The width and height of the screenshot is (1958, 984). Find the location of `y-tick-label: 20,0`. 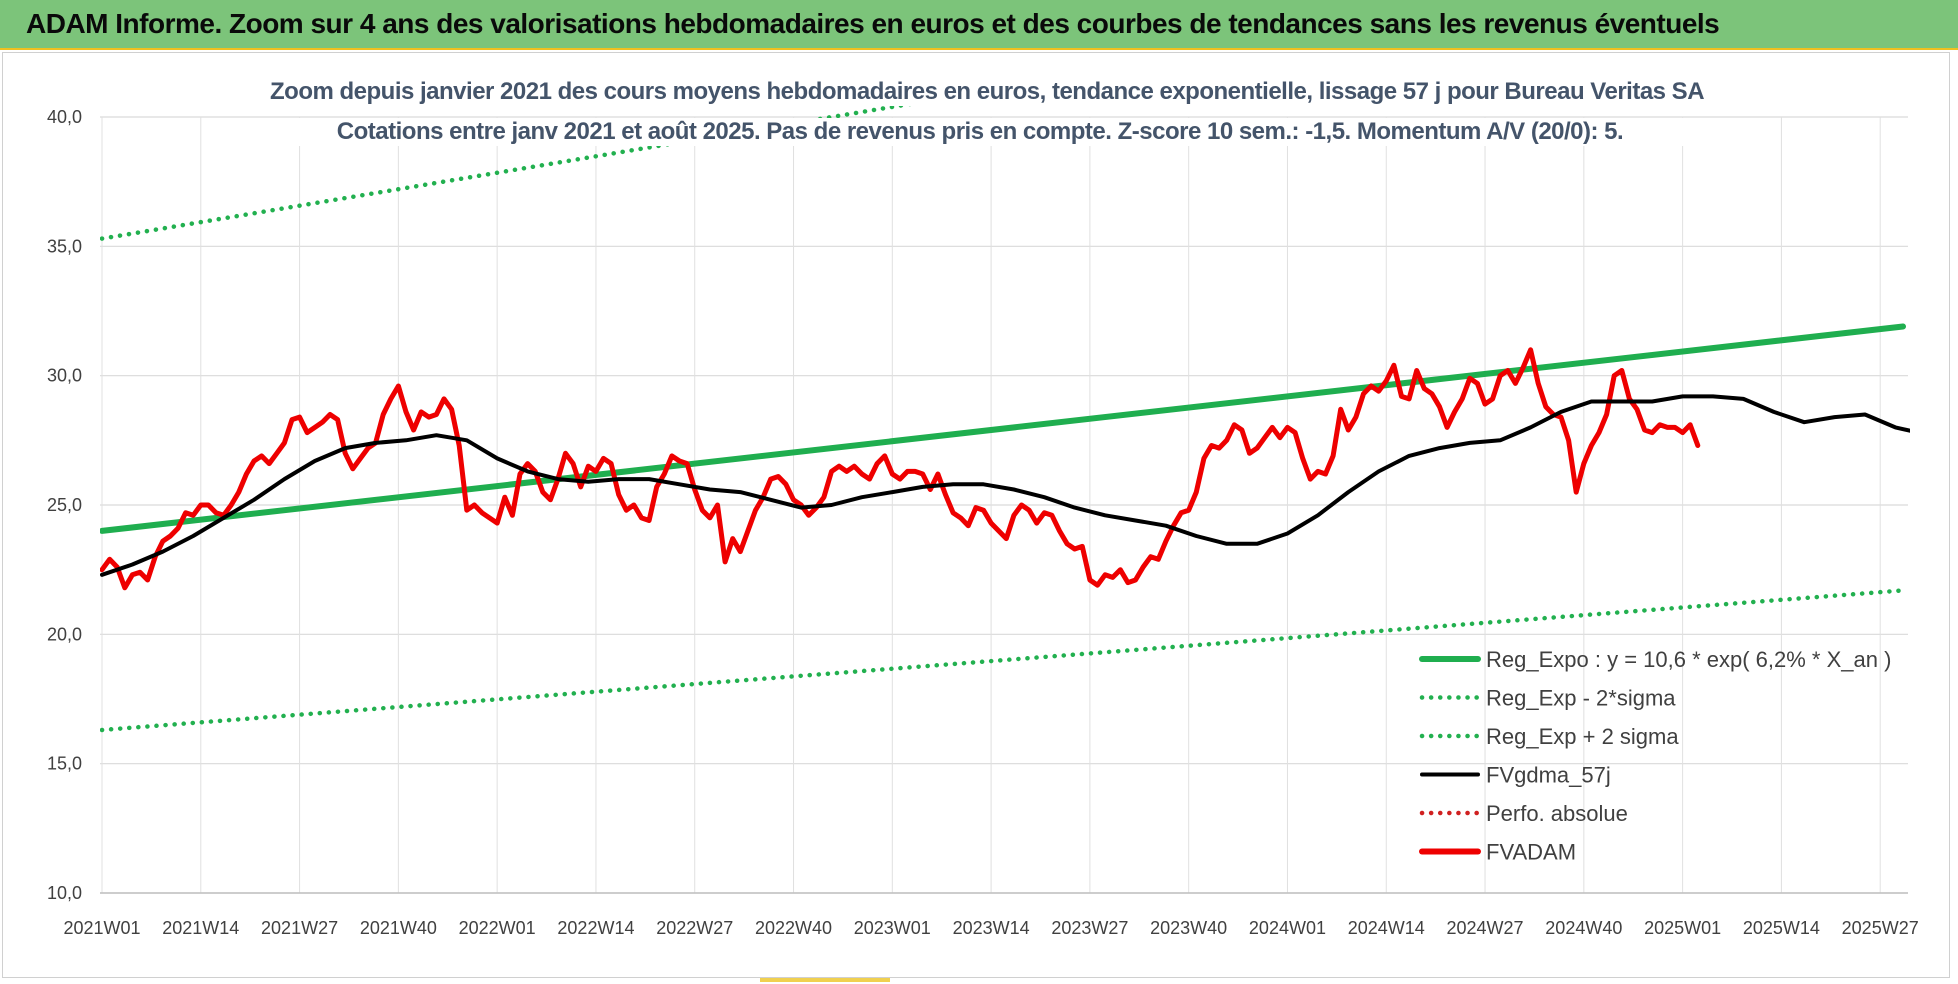

y-tick-label: 20,0 is located at coordinates (64, 634).